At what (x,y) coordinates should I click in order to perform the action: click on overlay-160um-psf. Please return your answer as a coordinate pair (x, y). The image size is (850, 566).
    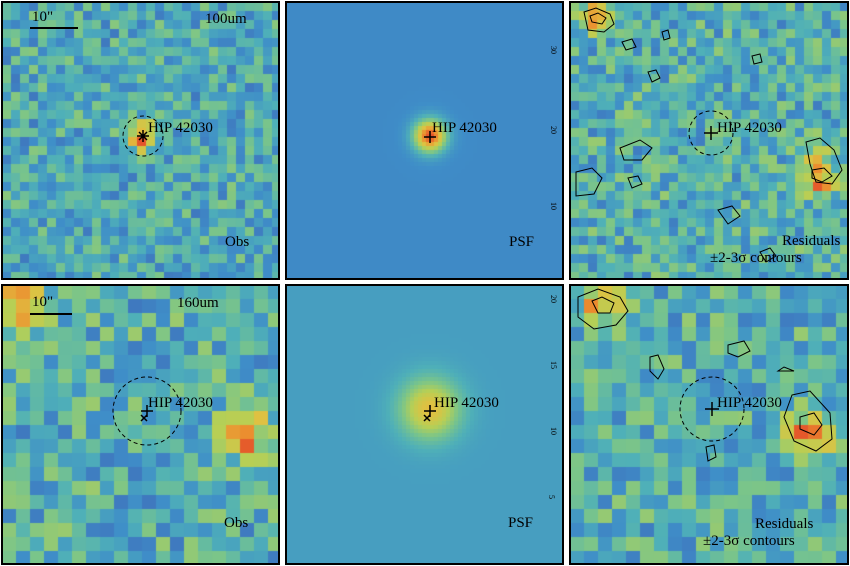
    Looking at the image, I should click on (429, 413).